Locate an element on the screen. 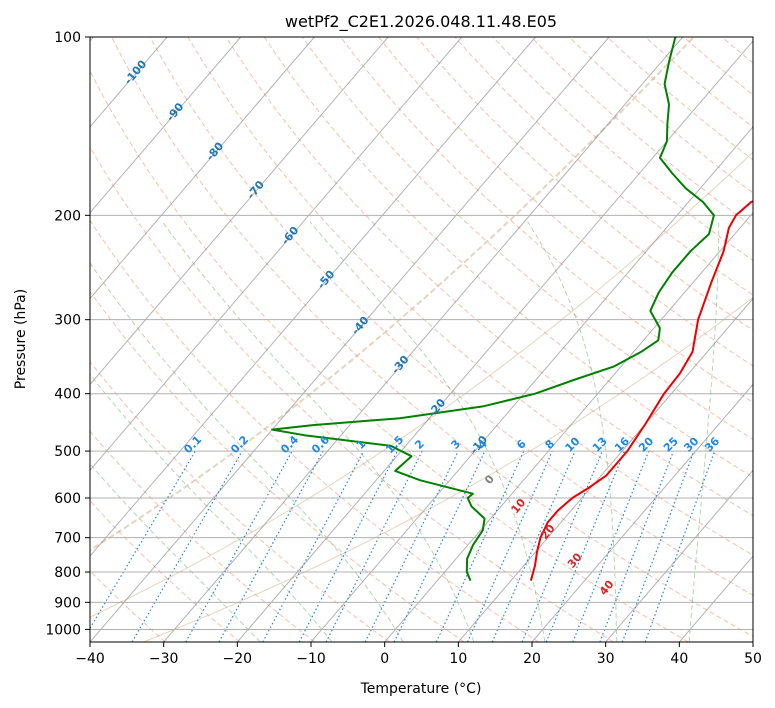 Image resolution: width=775 pixels, height=708 pixels. chart-title: wetPf2_C2E1.2026.048.11.48.E05 is located at coordinates (421, 22).